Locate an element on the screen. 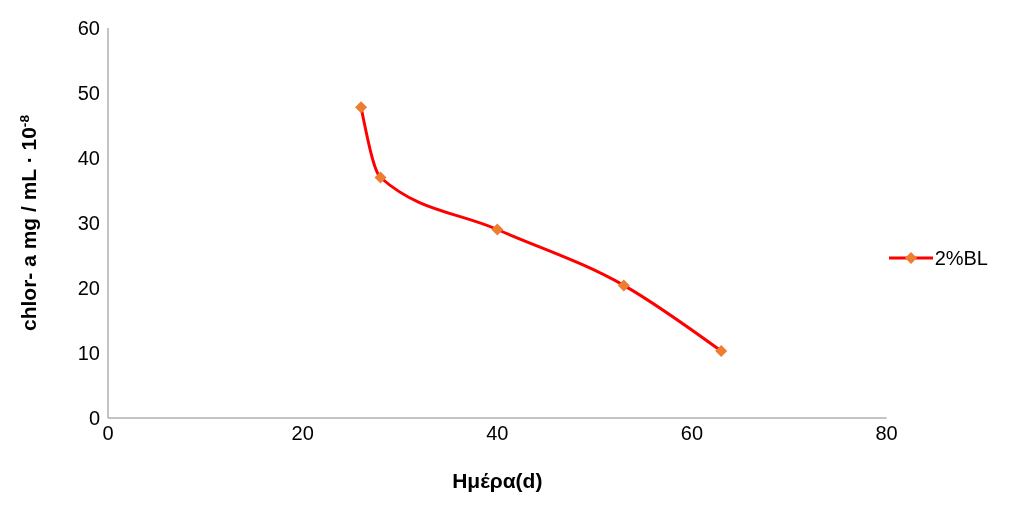 This screenshot has width=1019, height=510. y-tick-label: 0 is located at coordinates (94, 418).